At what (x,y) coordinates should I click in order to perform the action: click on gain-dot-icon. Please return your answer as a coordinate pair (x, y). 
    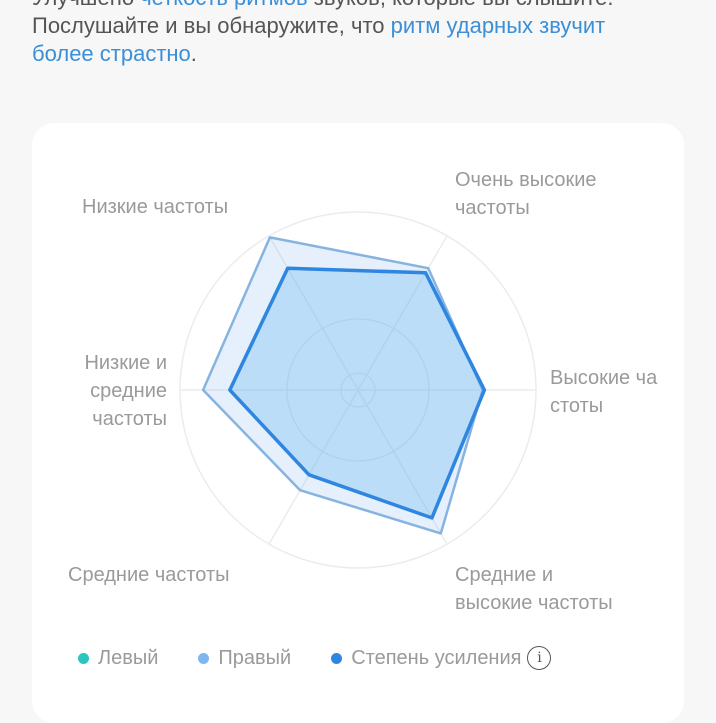
    Looking at the image, I should click on (337, 658).